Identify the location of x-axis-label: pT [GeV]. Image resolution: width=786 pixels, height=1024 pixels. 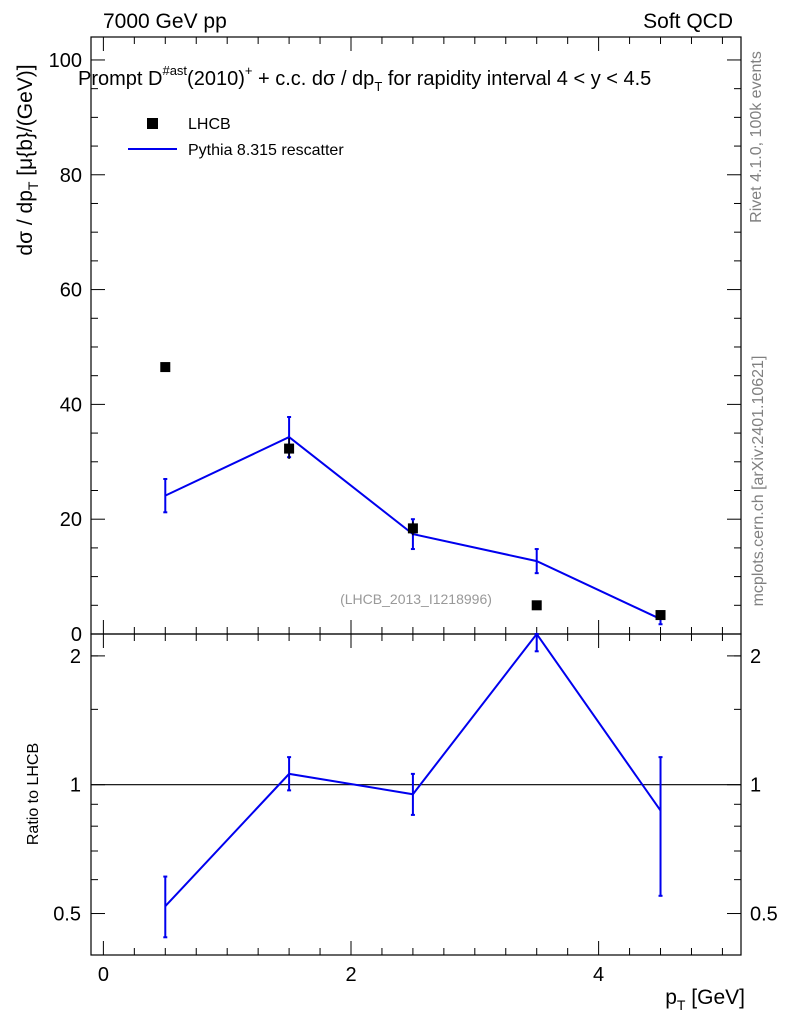
(705, 999).